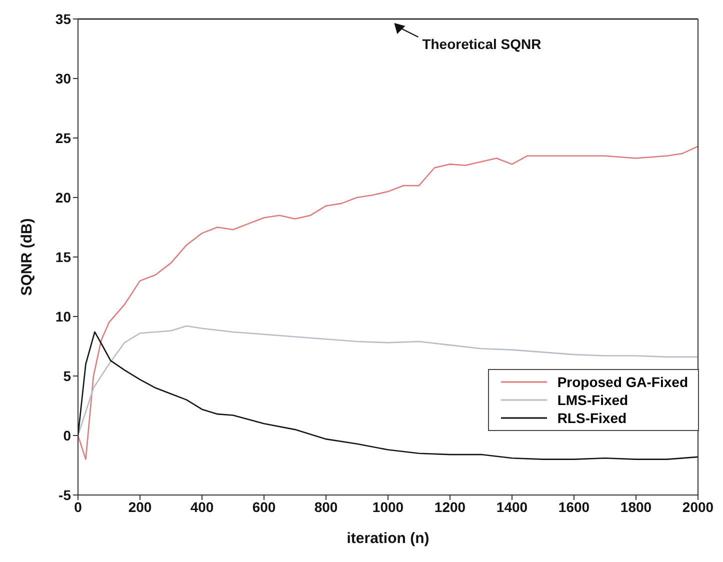 The height and width of the screenshot is (562, 723). I want to click on y-tick-label: -5, so click(65, 494).